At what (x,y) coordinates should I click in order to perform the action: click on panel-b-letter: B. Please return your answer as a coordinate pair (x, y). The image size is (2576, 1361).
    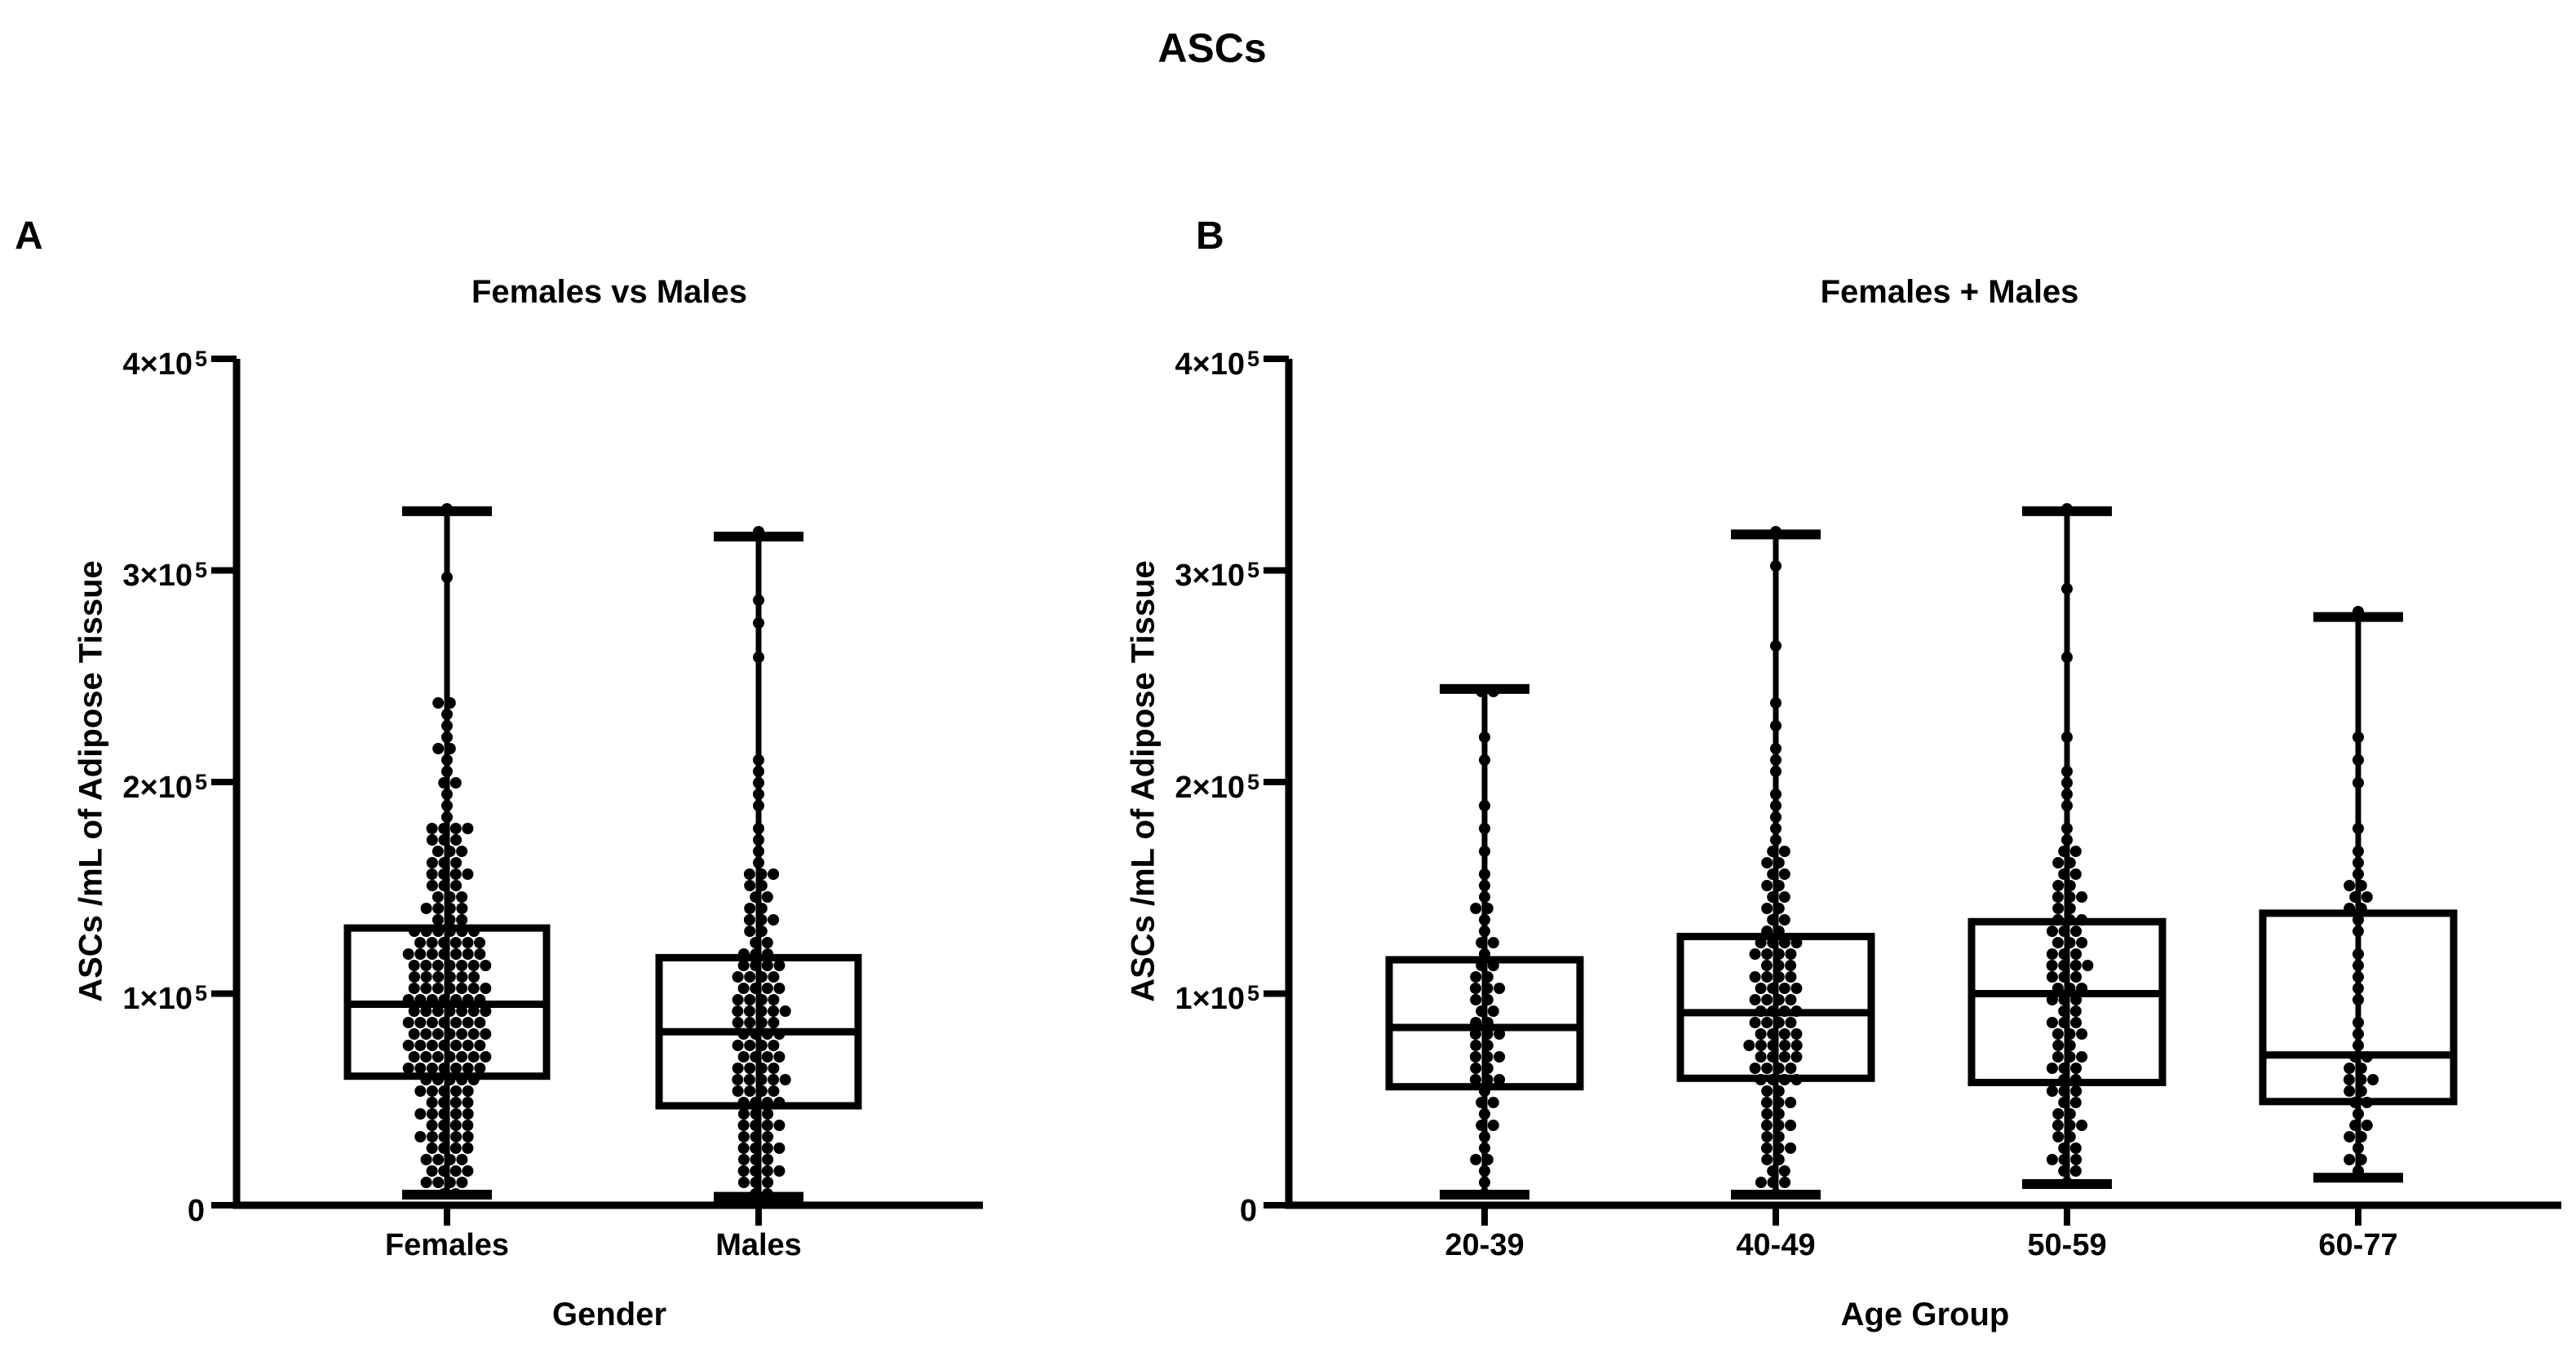
    Looking at the image, I should click on (1210, 236).